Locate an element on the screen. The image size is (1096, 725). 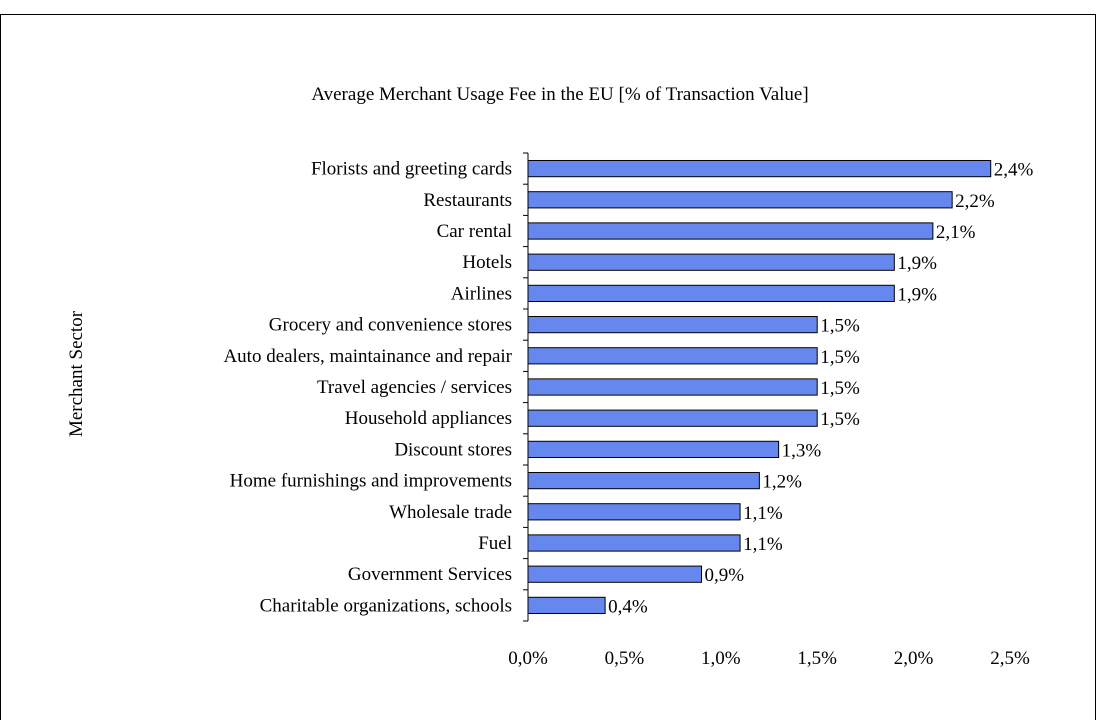
category-label: Fuel is located at coordinates (495, 543).